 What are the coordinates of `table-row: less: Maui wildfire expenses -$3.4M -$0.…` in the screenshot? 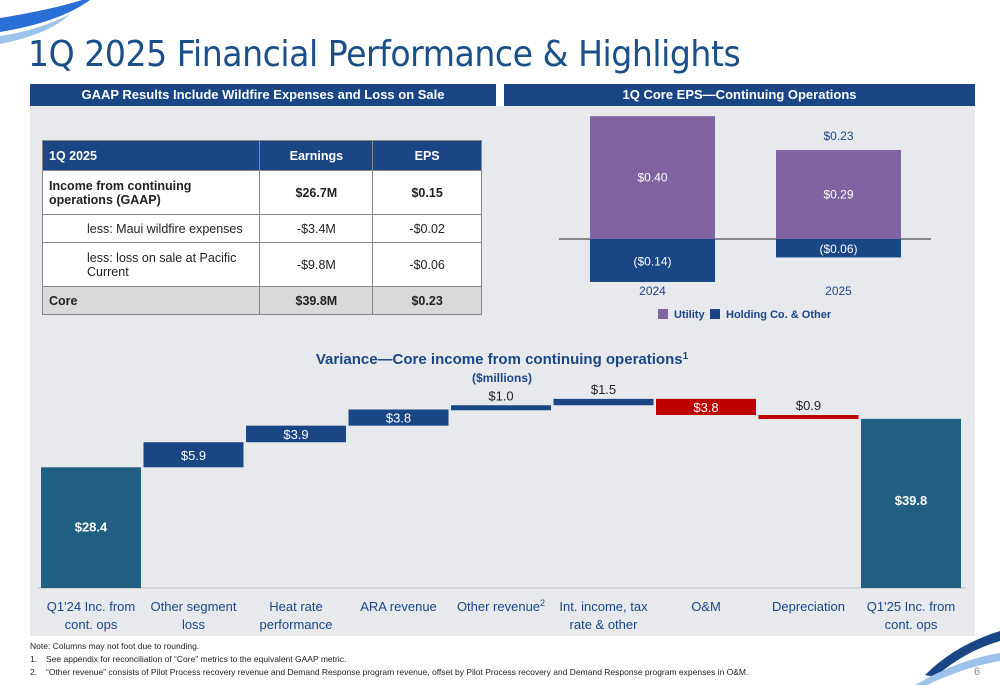 It's located at (261, 228).